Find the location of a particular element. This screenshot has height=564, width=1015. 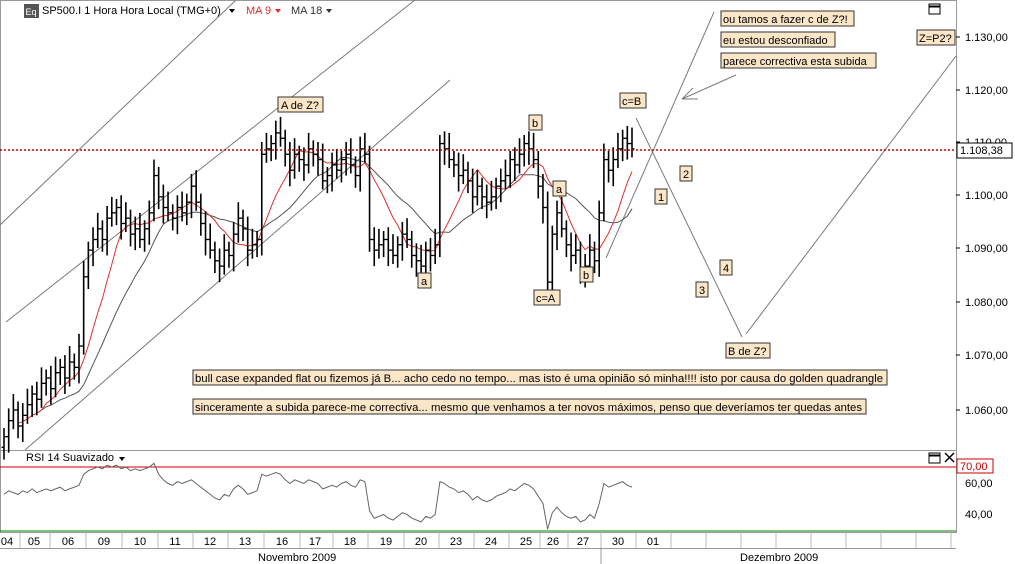

ma18-dropdown-icon is located at coordinates (329, 11).